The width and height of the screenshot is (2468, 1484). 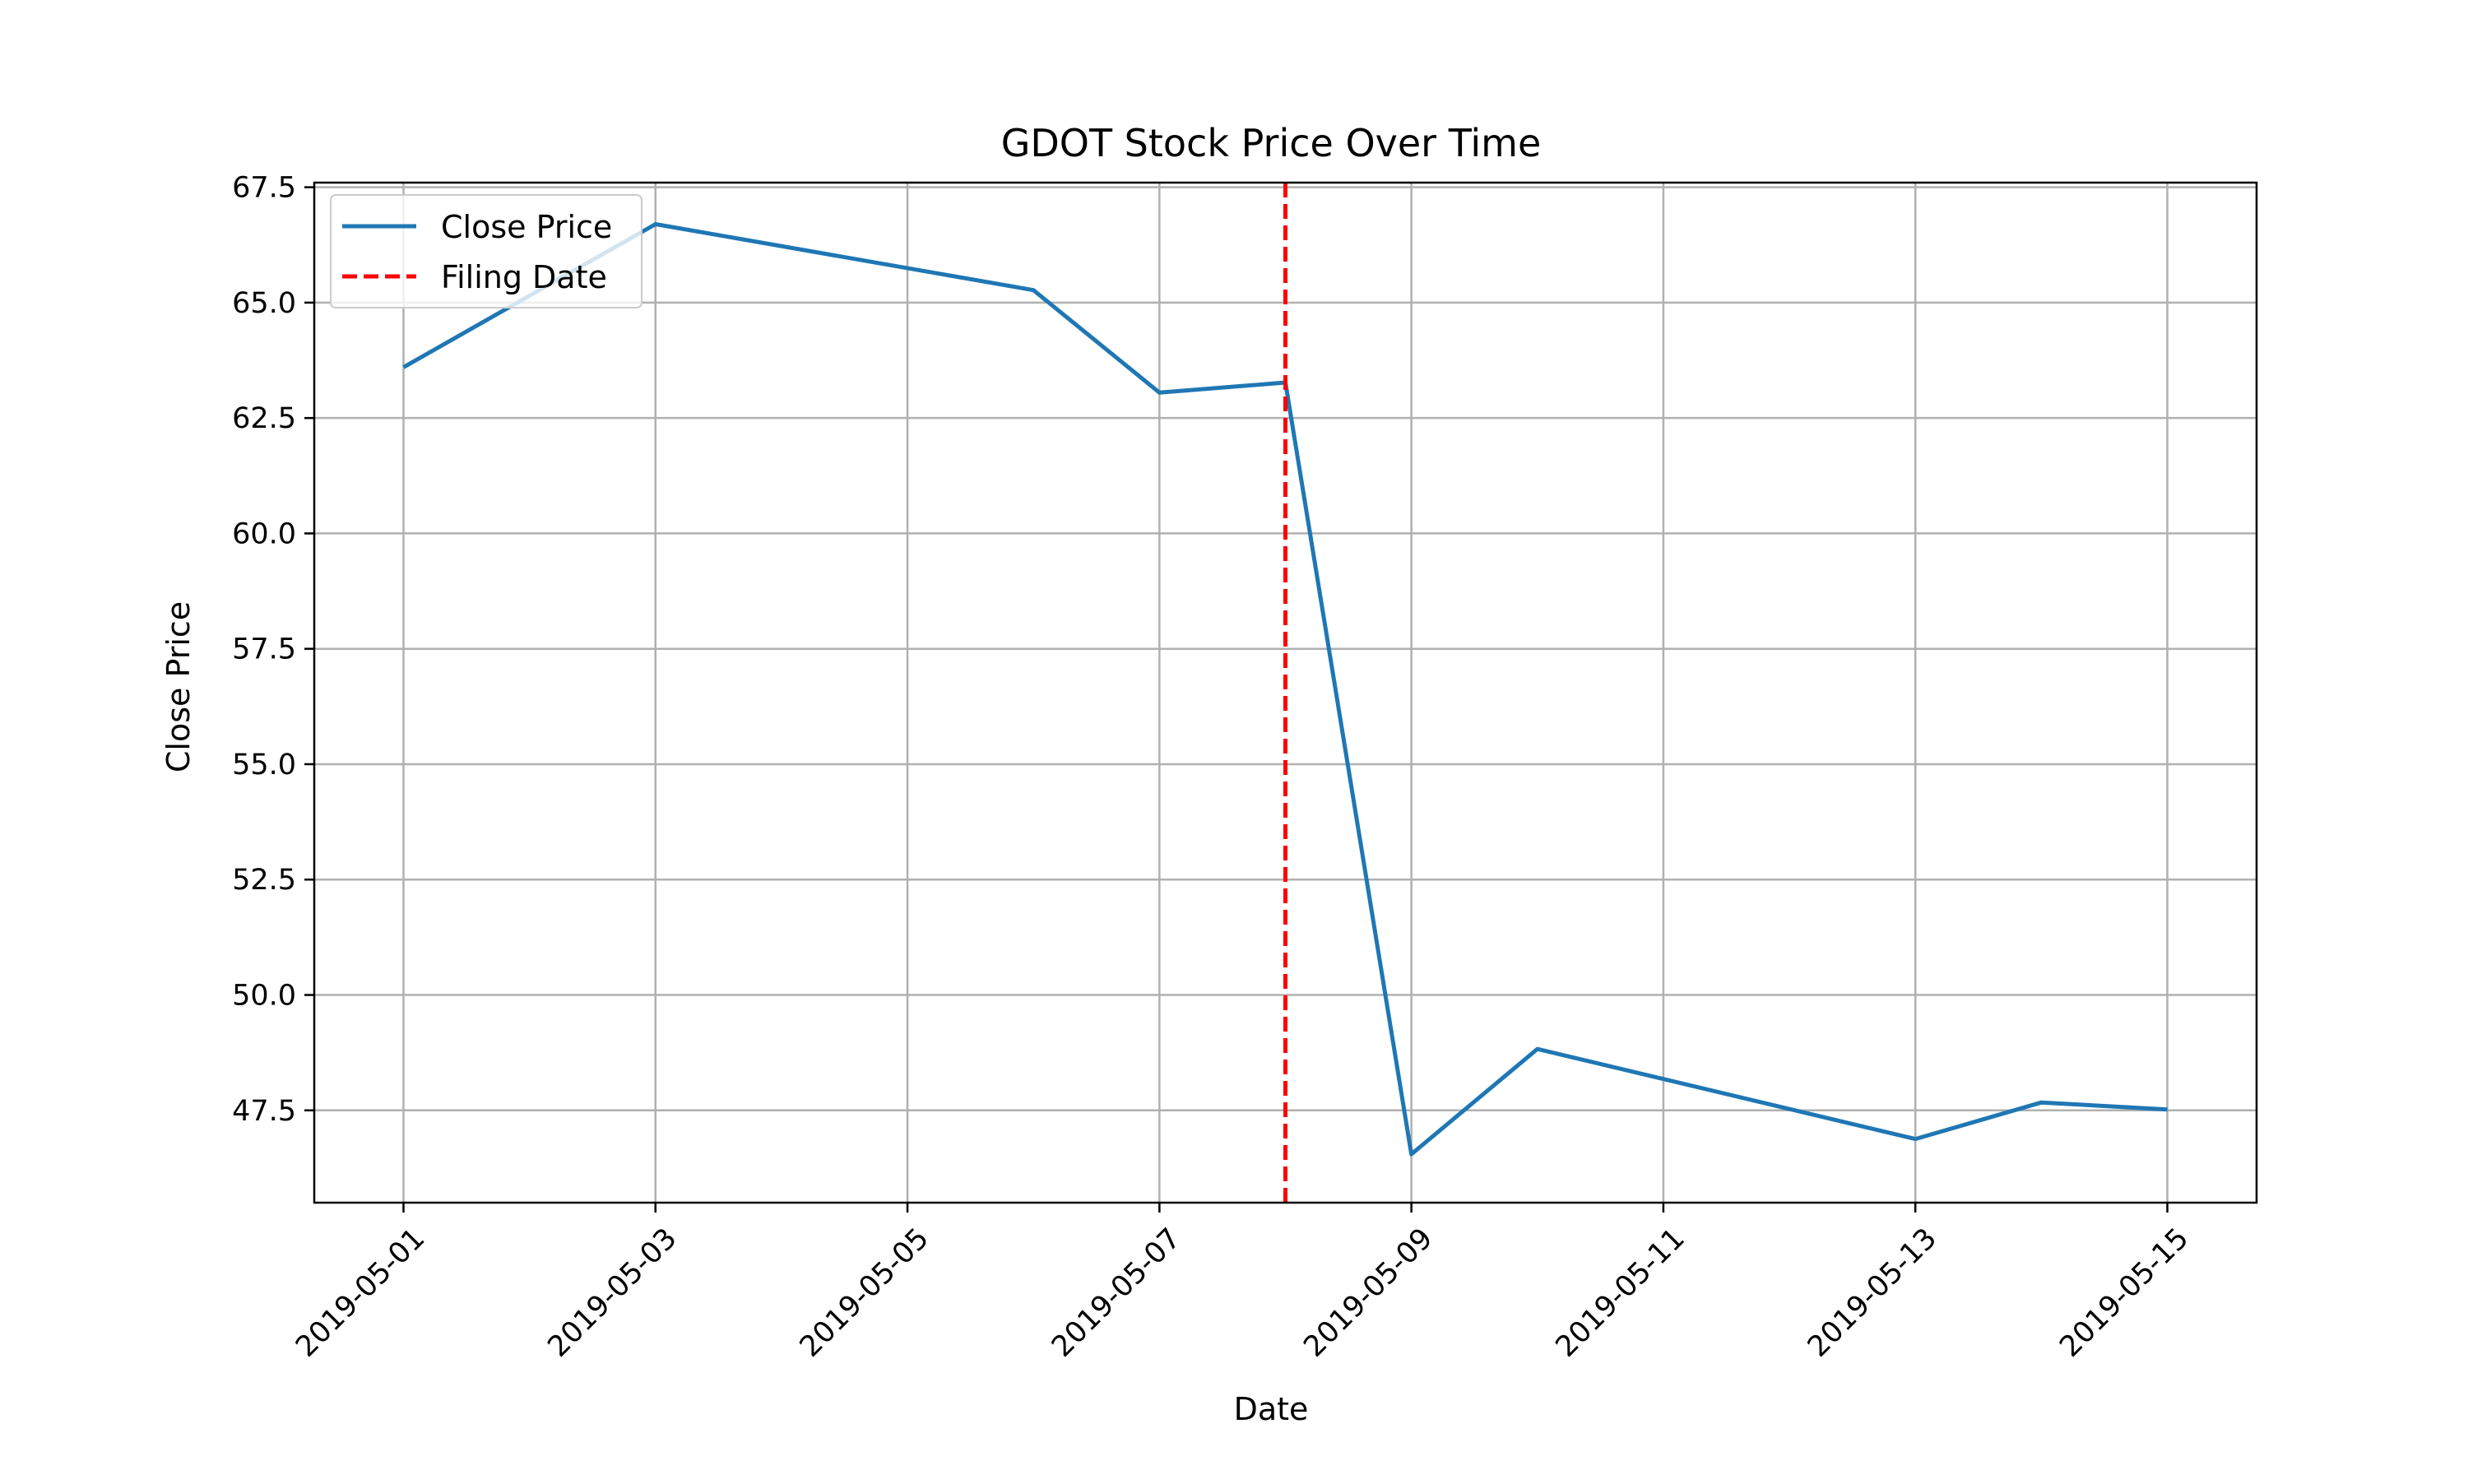 What do you see at coordinates (526, 227) in the screenshot?
I see `legend-label-close-price: Close Price` at bounding box center [526, 227].